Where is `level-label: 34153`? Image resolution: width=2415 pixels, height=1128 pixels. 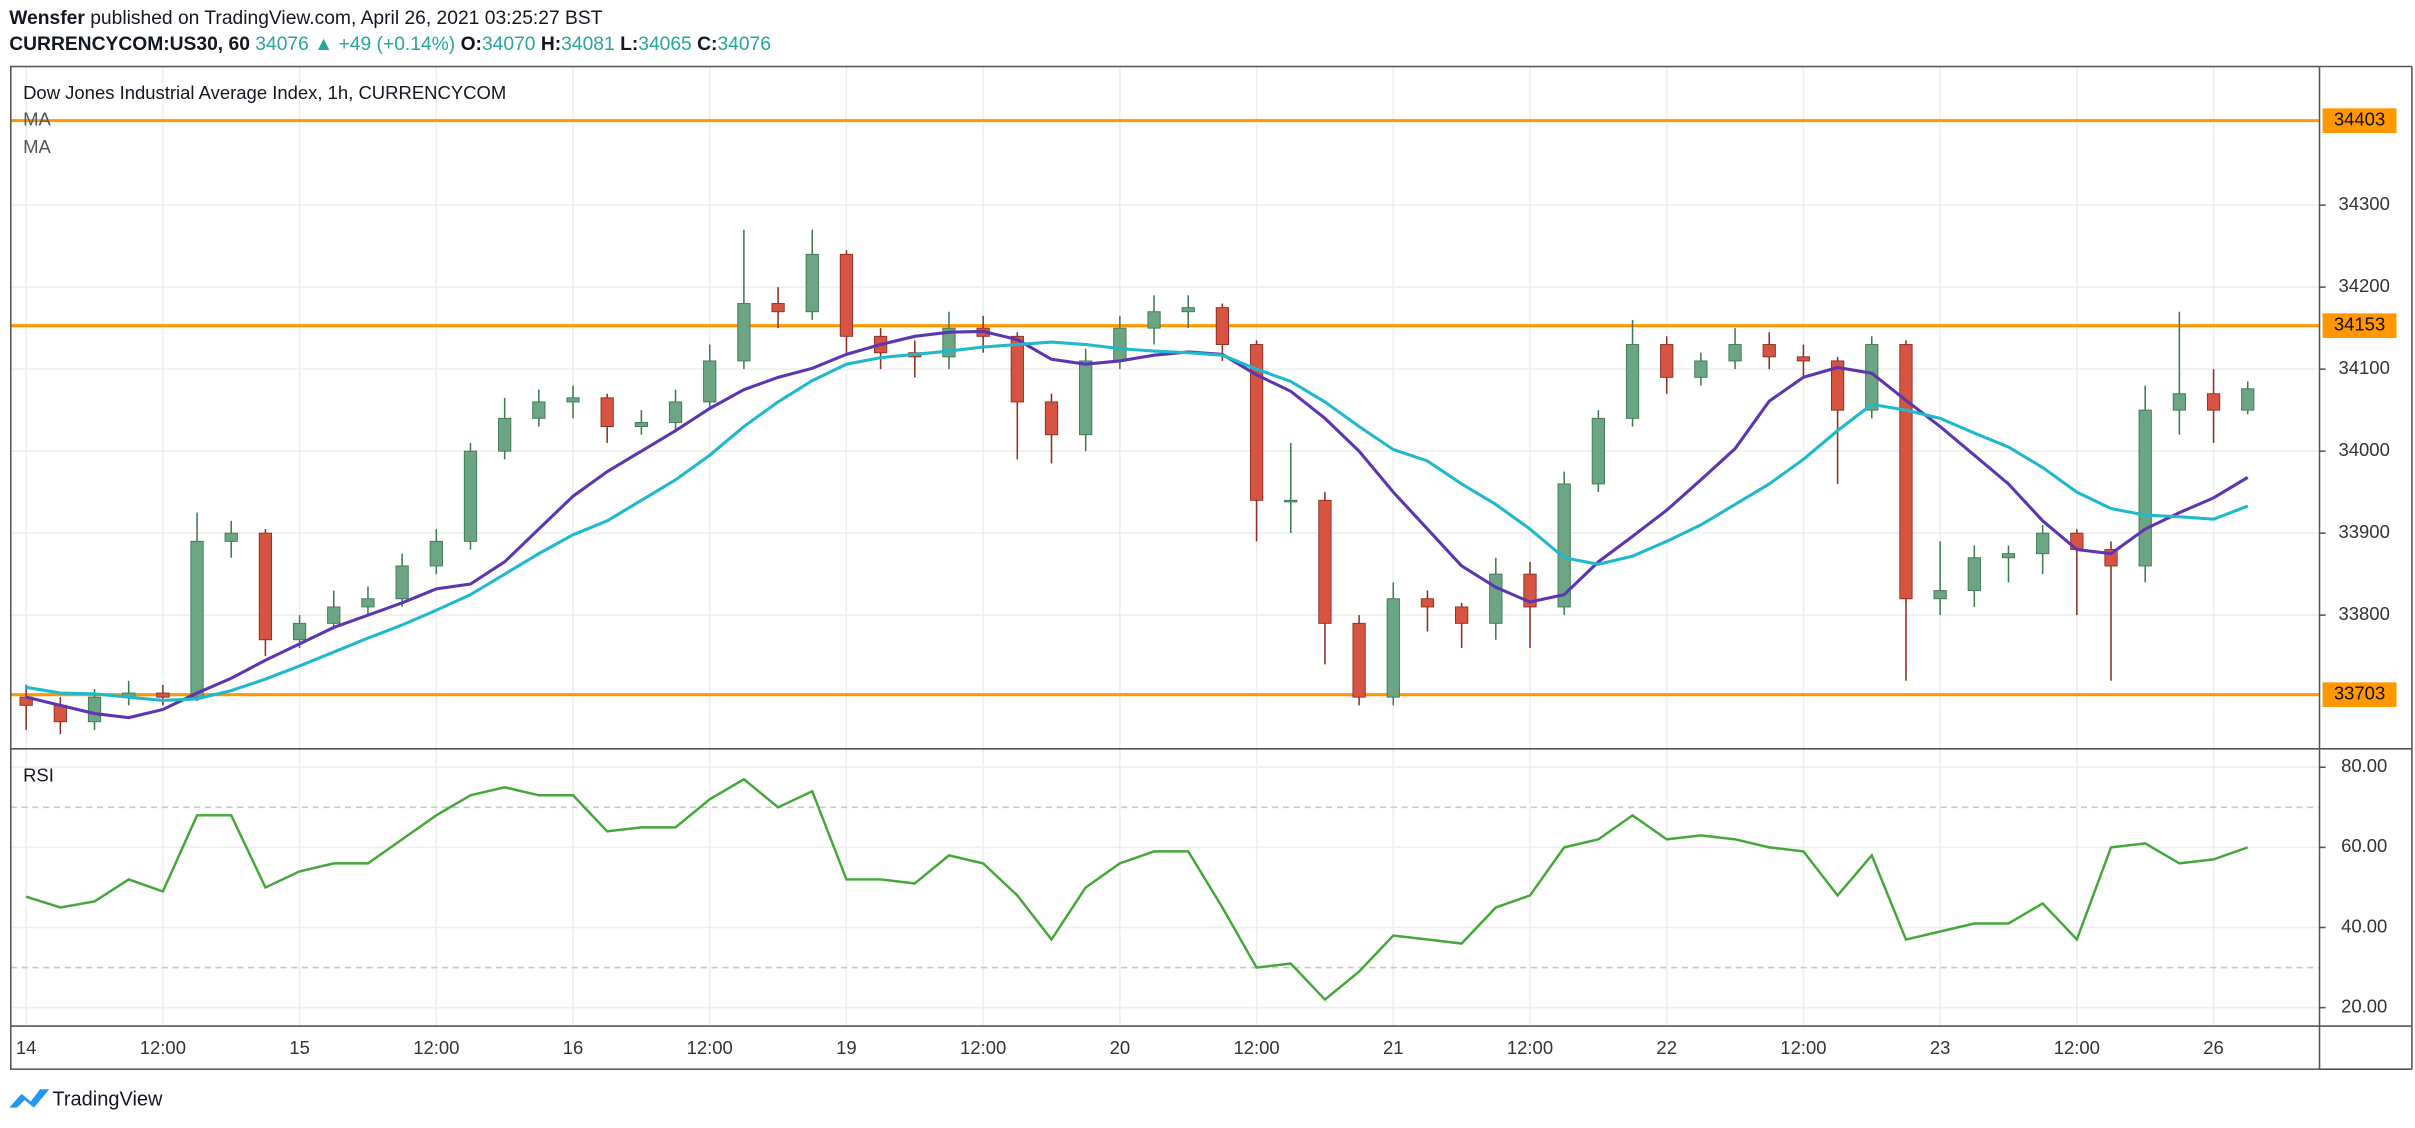
level-label: 34153 is located at coordinates (2359, 324).